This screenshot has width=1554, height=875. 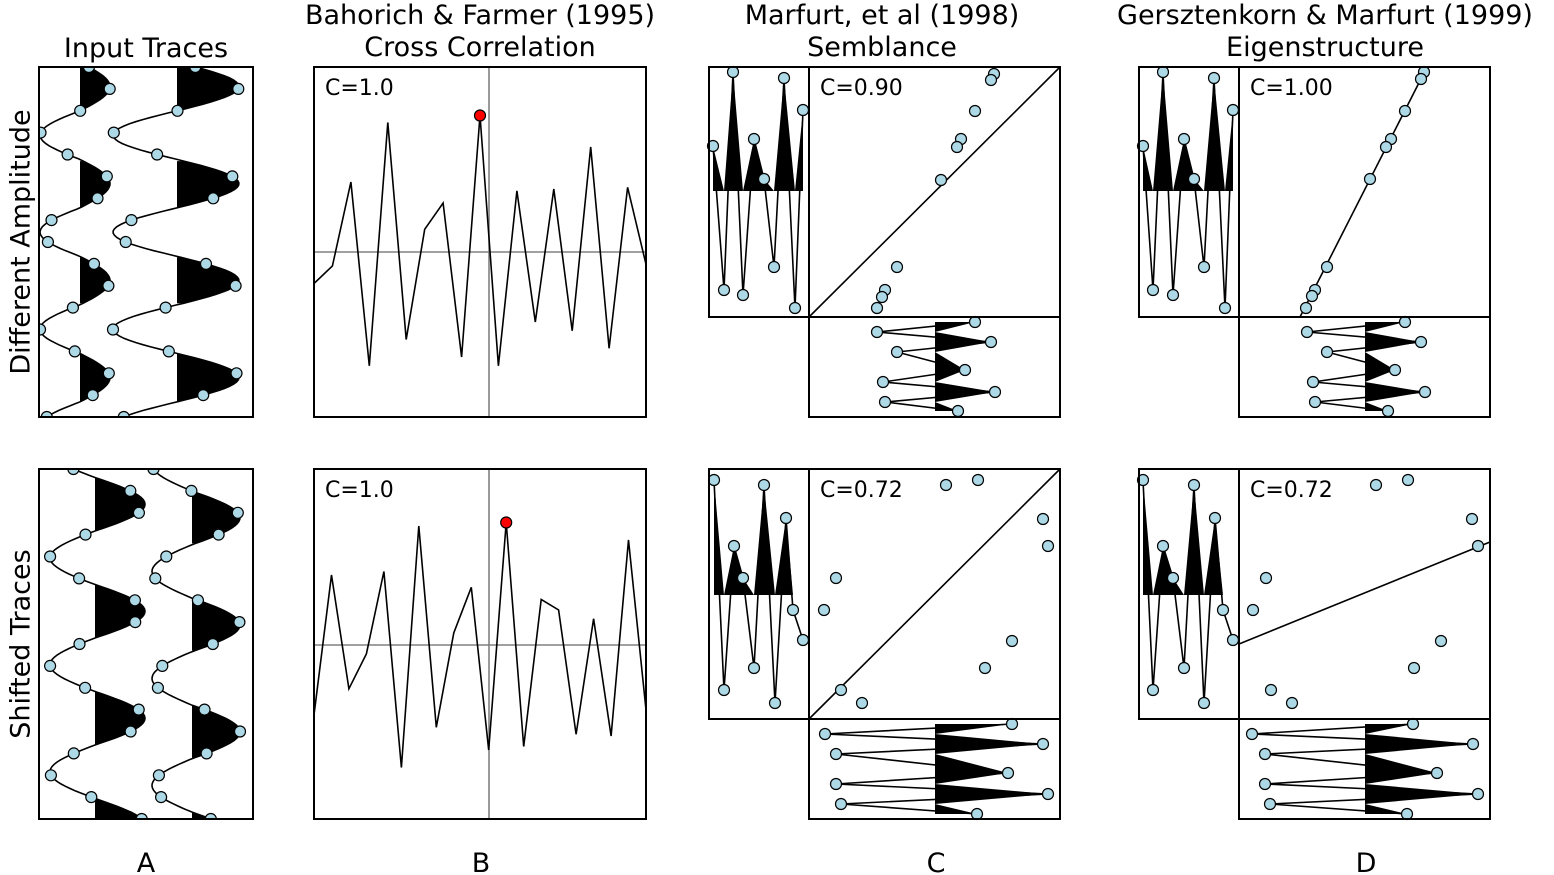 I want to click on eigenstructure-amplitude-panel: C=1.00, so click(x=1313, y=241).